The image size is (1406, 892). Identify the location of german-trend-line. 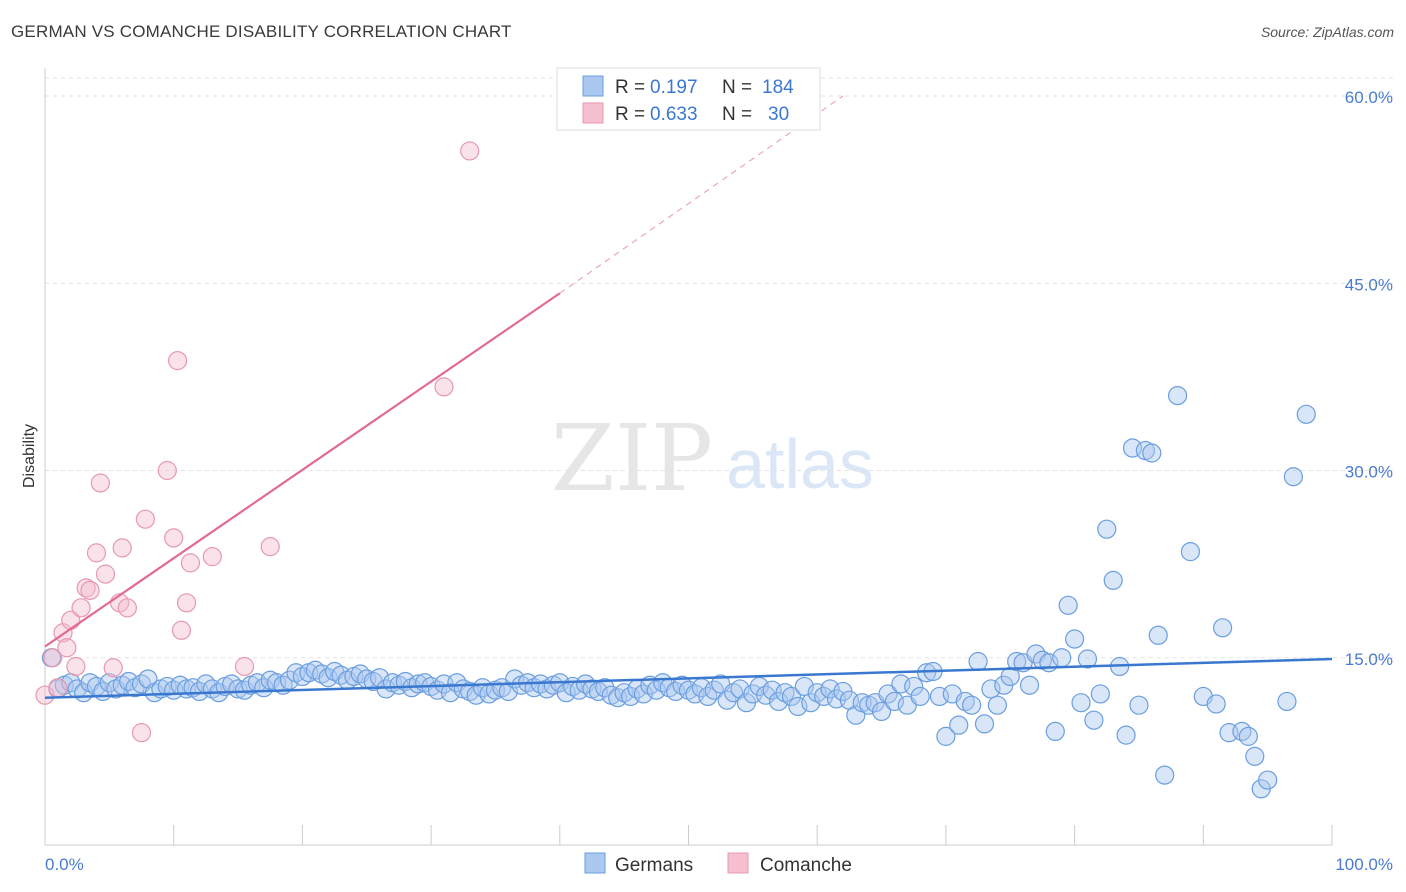
(688, 678).